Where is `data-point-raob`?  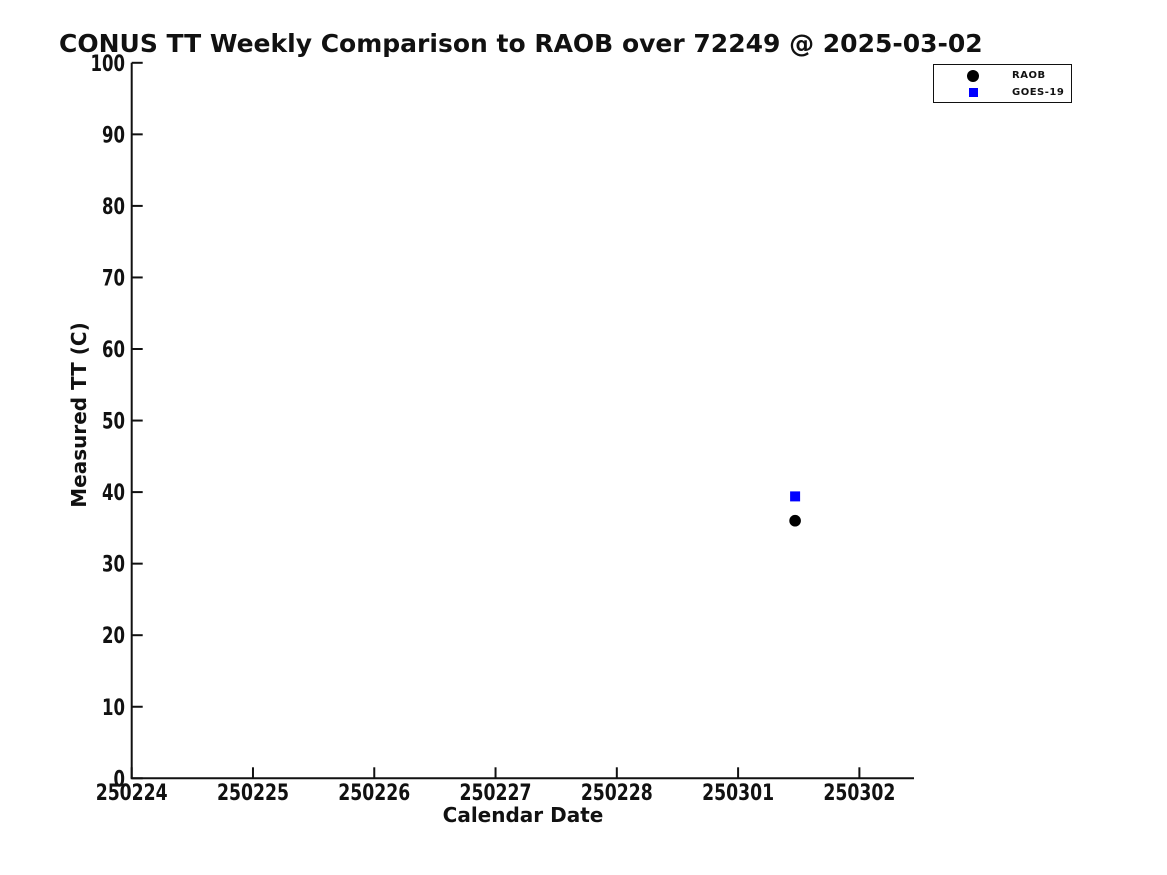
data-point-raob is located at coordinates (795, 520).